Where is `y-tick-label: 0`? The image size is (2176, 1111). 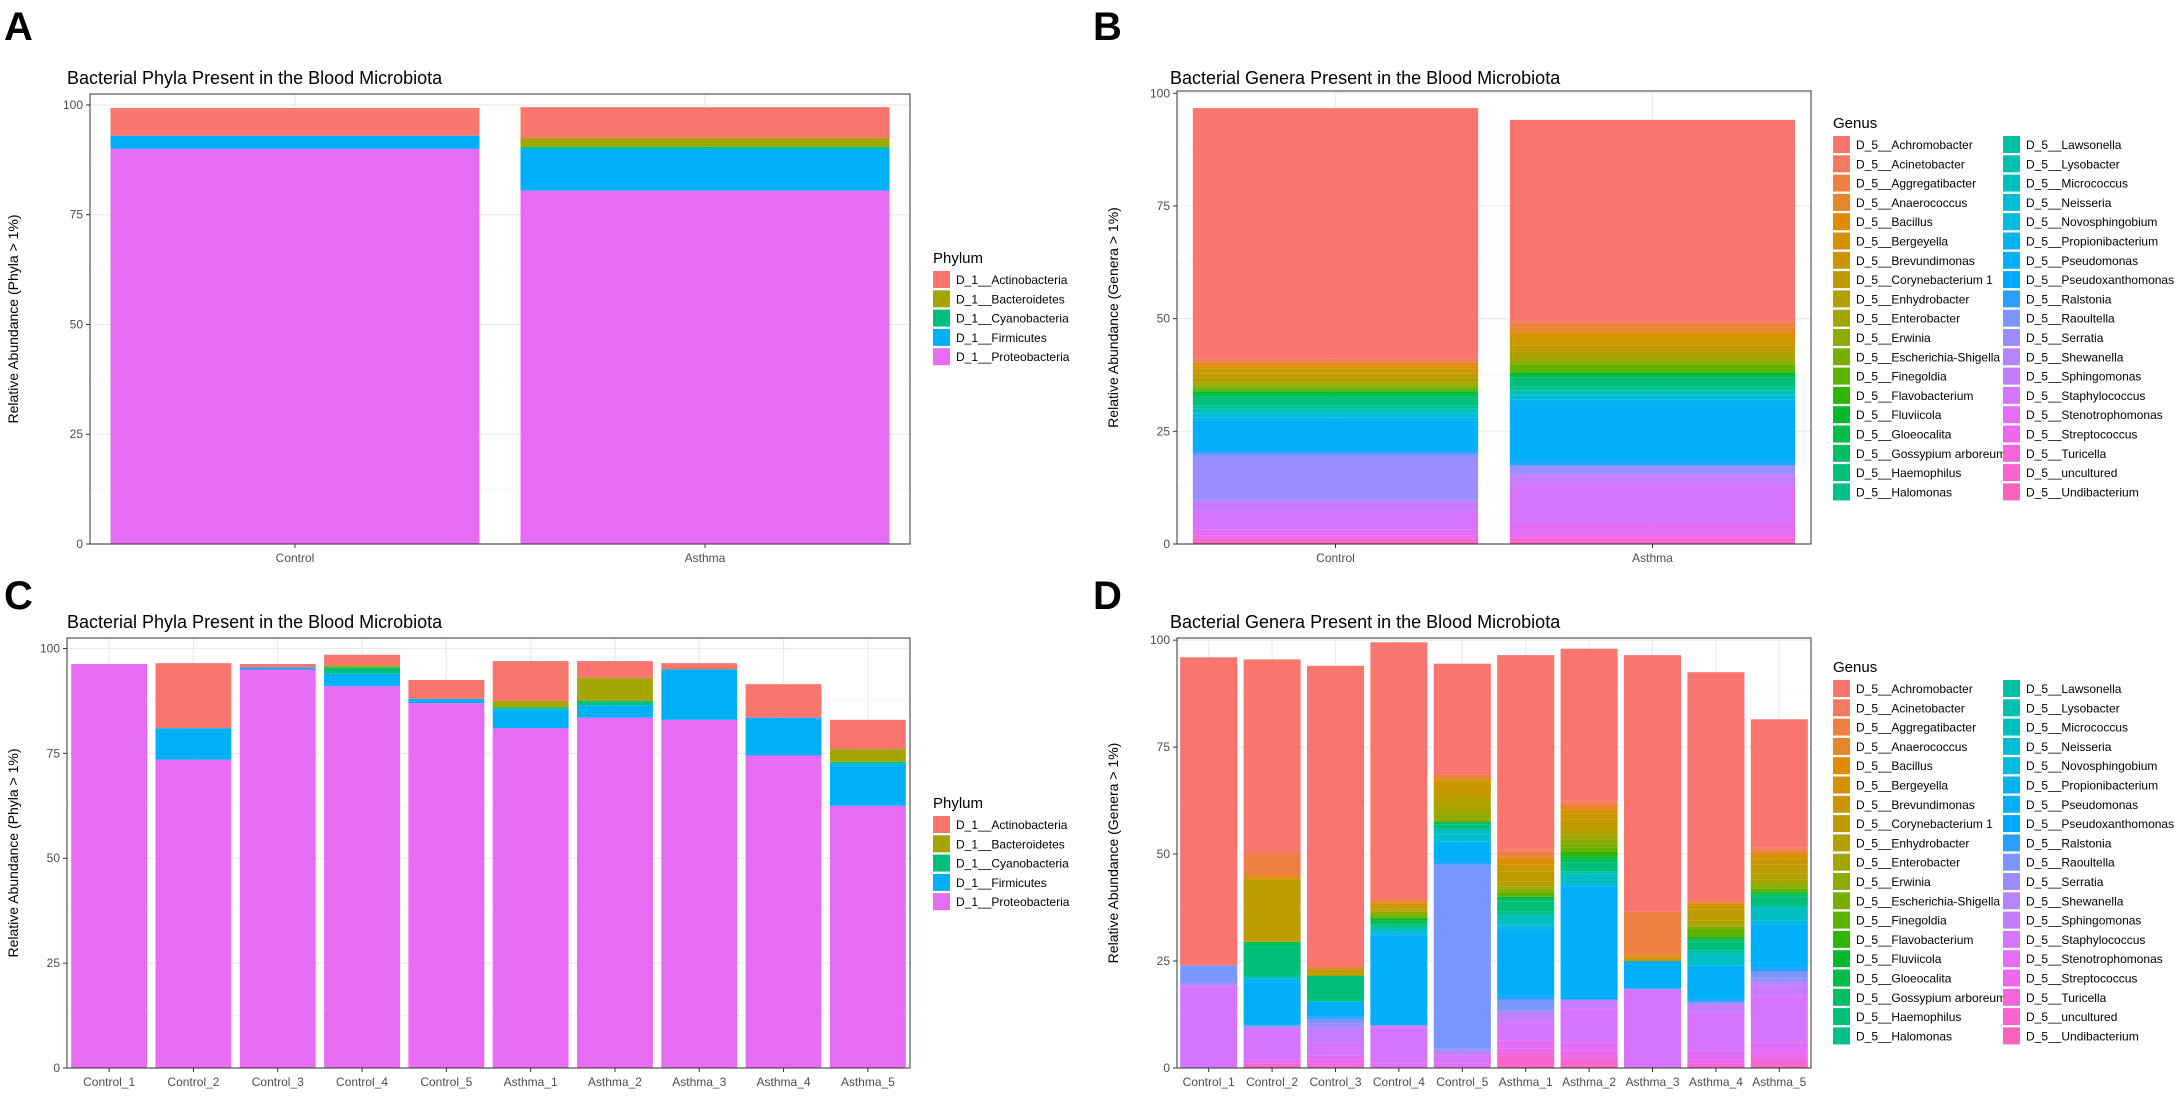
y-tick-label: 0 is located at coordinates (56, 1068).